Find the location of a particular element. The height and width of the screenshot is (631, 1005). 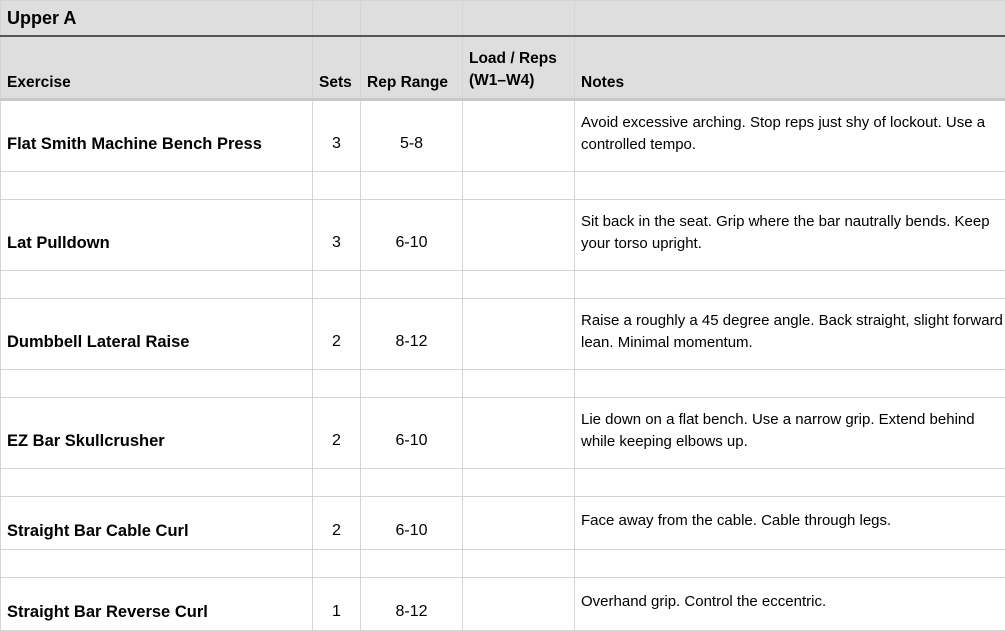

exercise-cell: Flat Smith Machine Bench Press is located at coordinates (157, 136).